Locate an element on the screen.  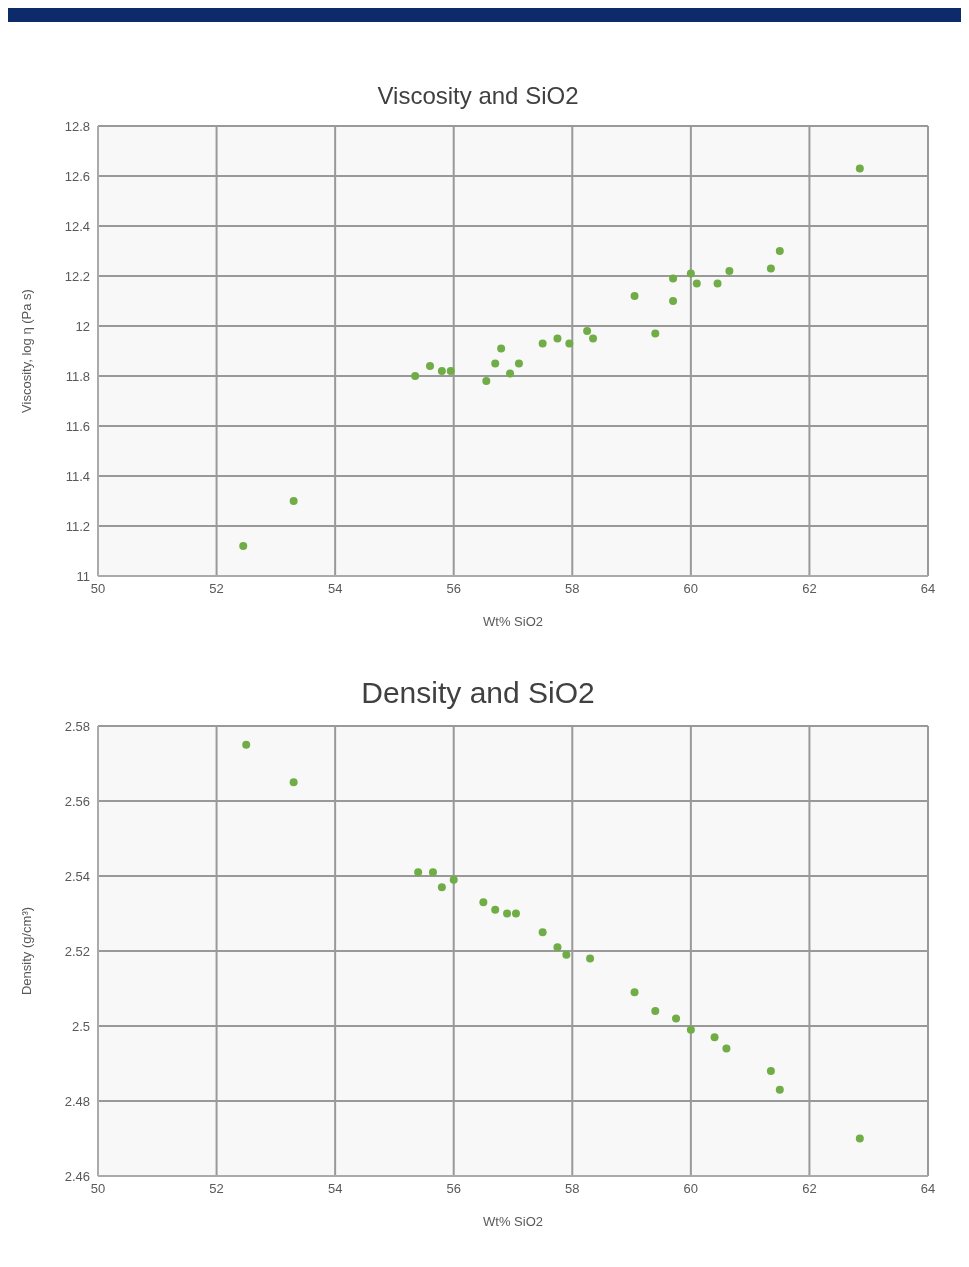
y-tick-label: 11.8 is located at coordinates (77, 376).